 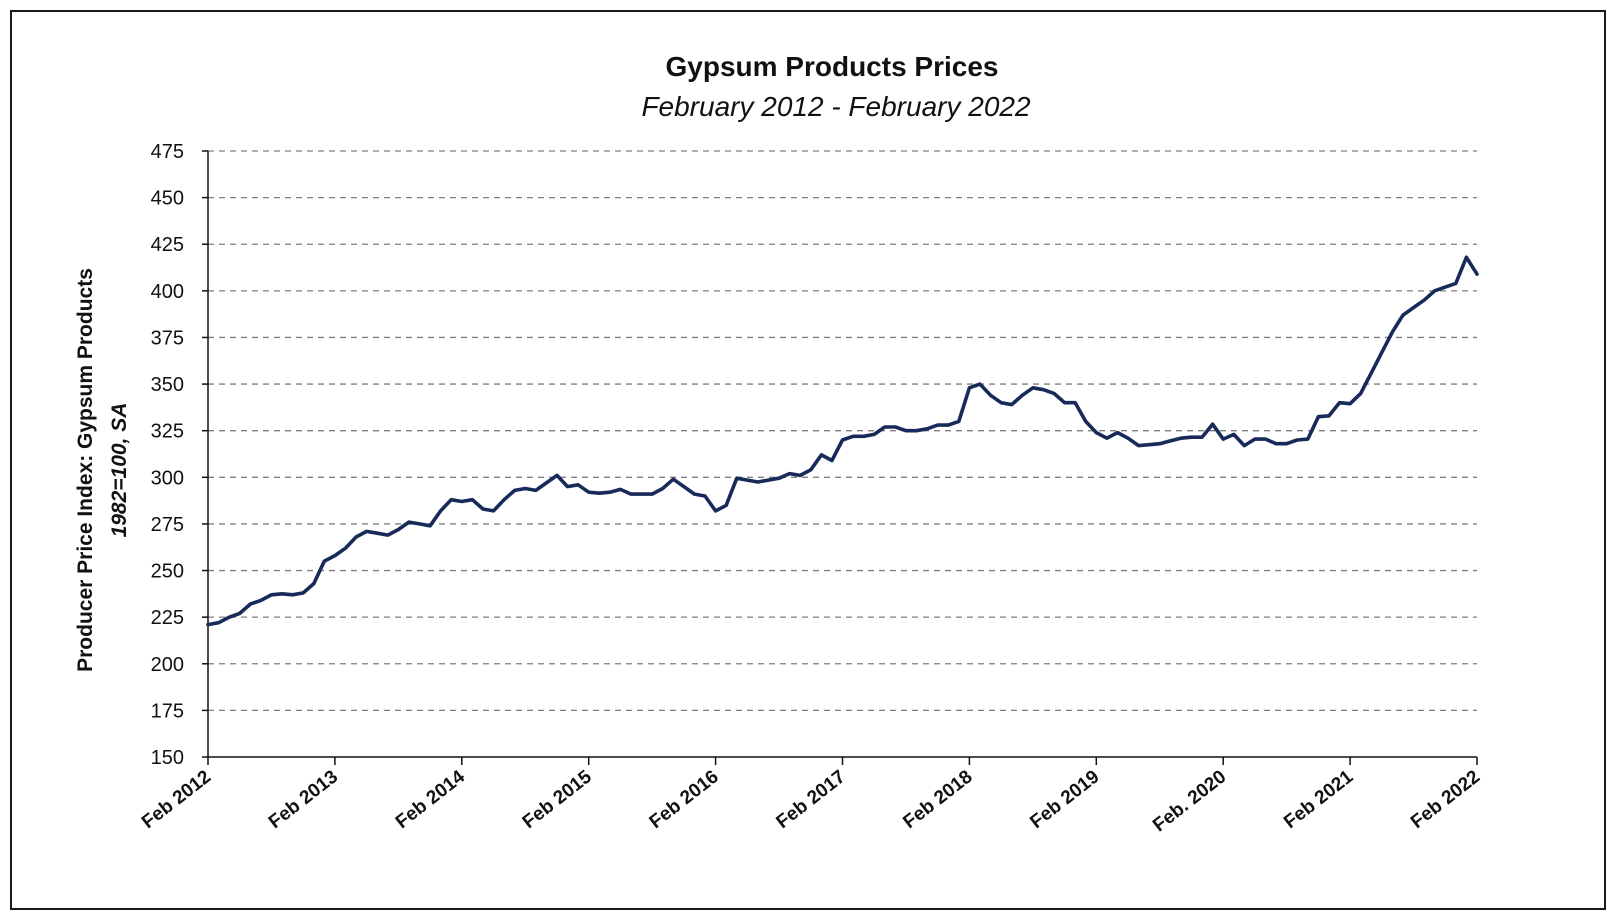 What do you see at coordinates (167, 572) in the screenshot?
I see `y-tick-label: 250` at bounding box center [167, 572].